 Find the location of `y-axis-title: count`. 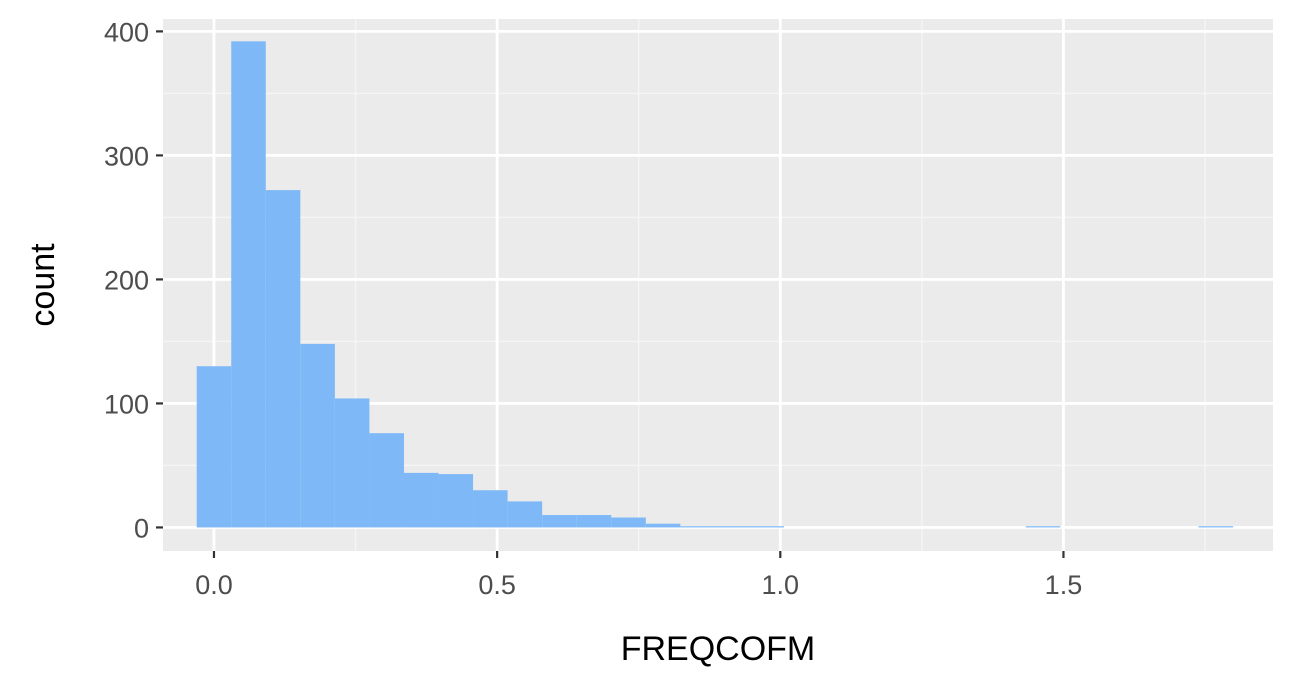

y-axis-title: count is located at coordinates (43, 285).